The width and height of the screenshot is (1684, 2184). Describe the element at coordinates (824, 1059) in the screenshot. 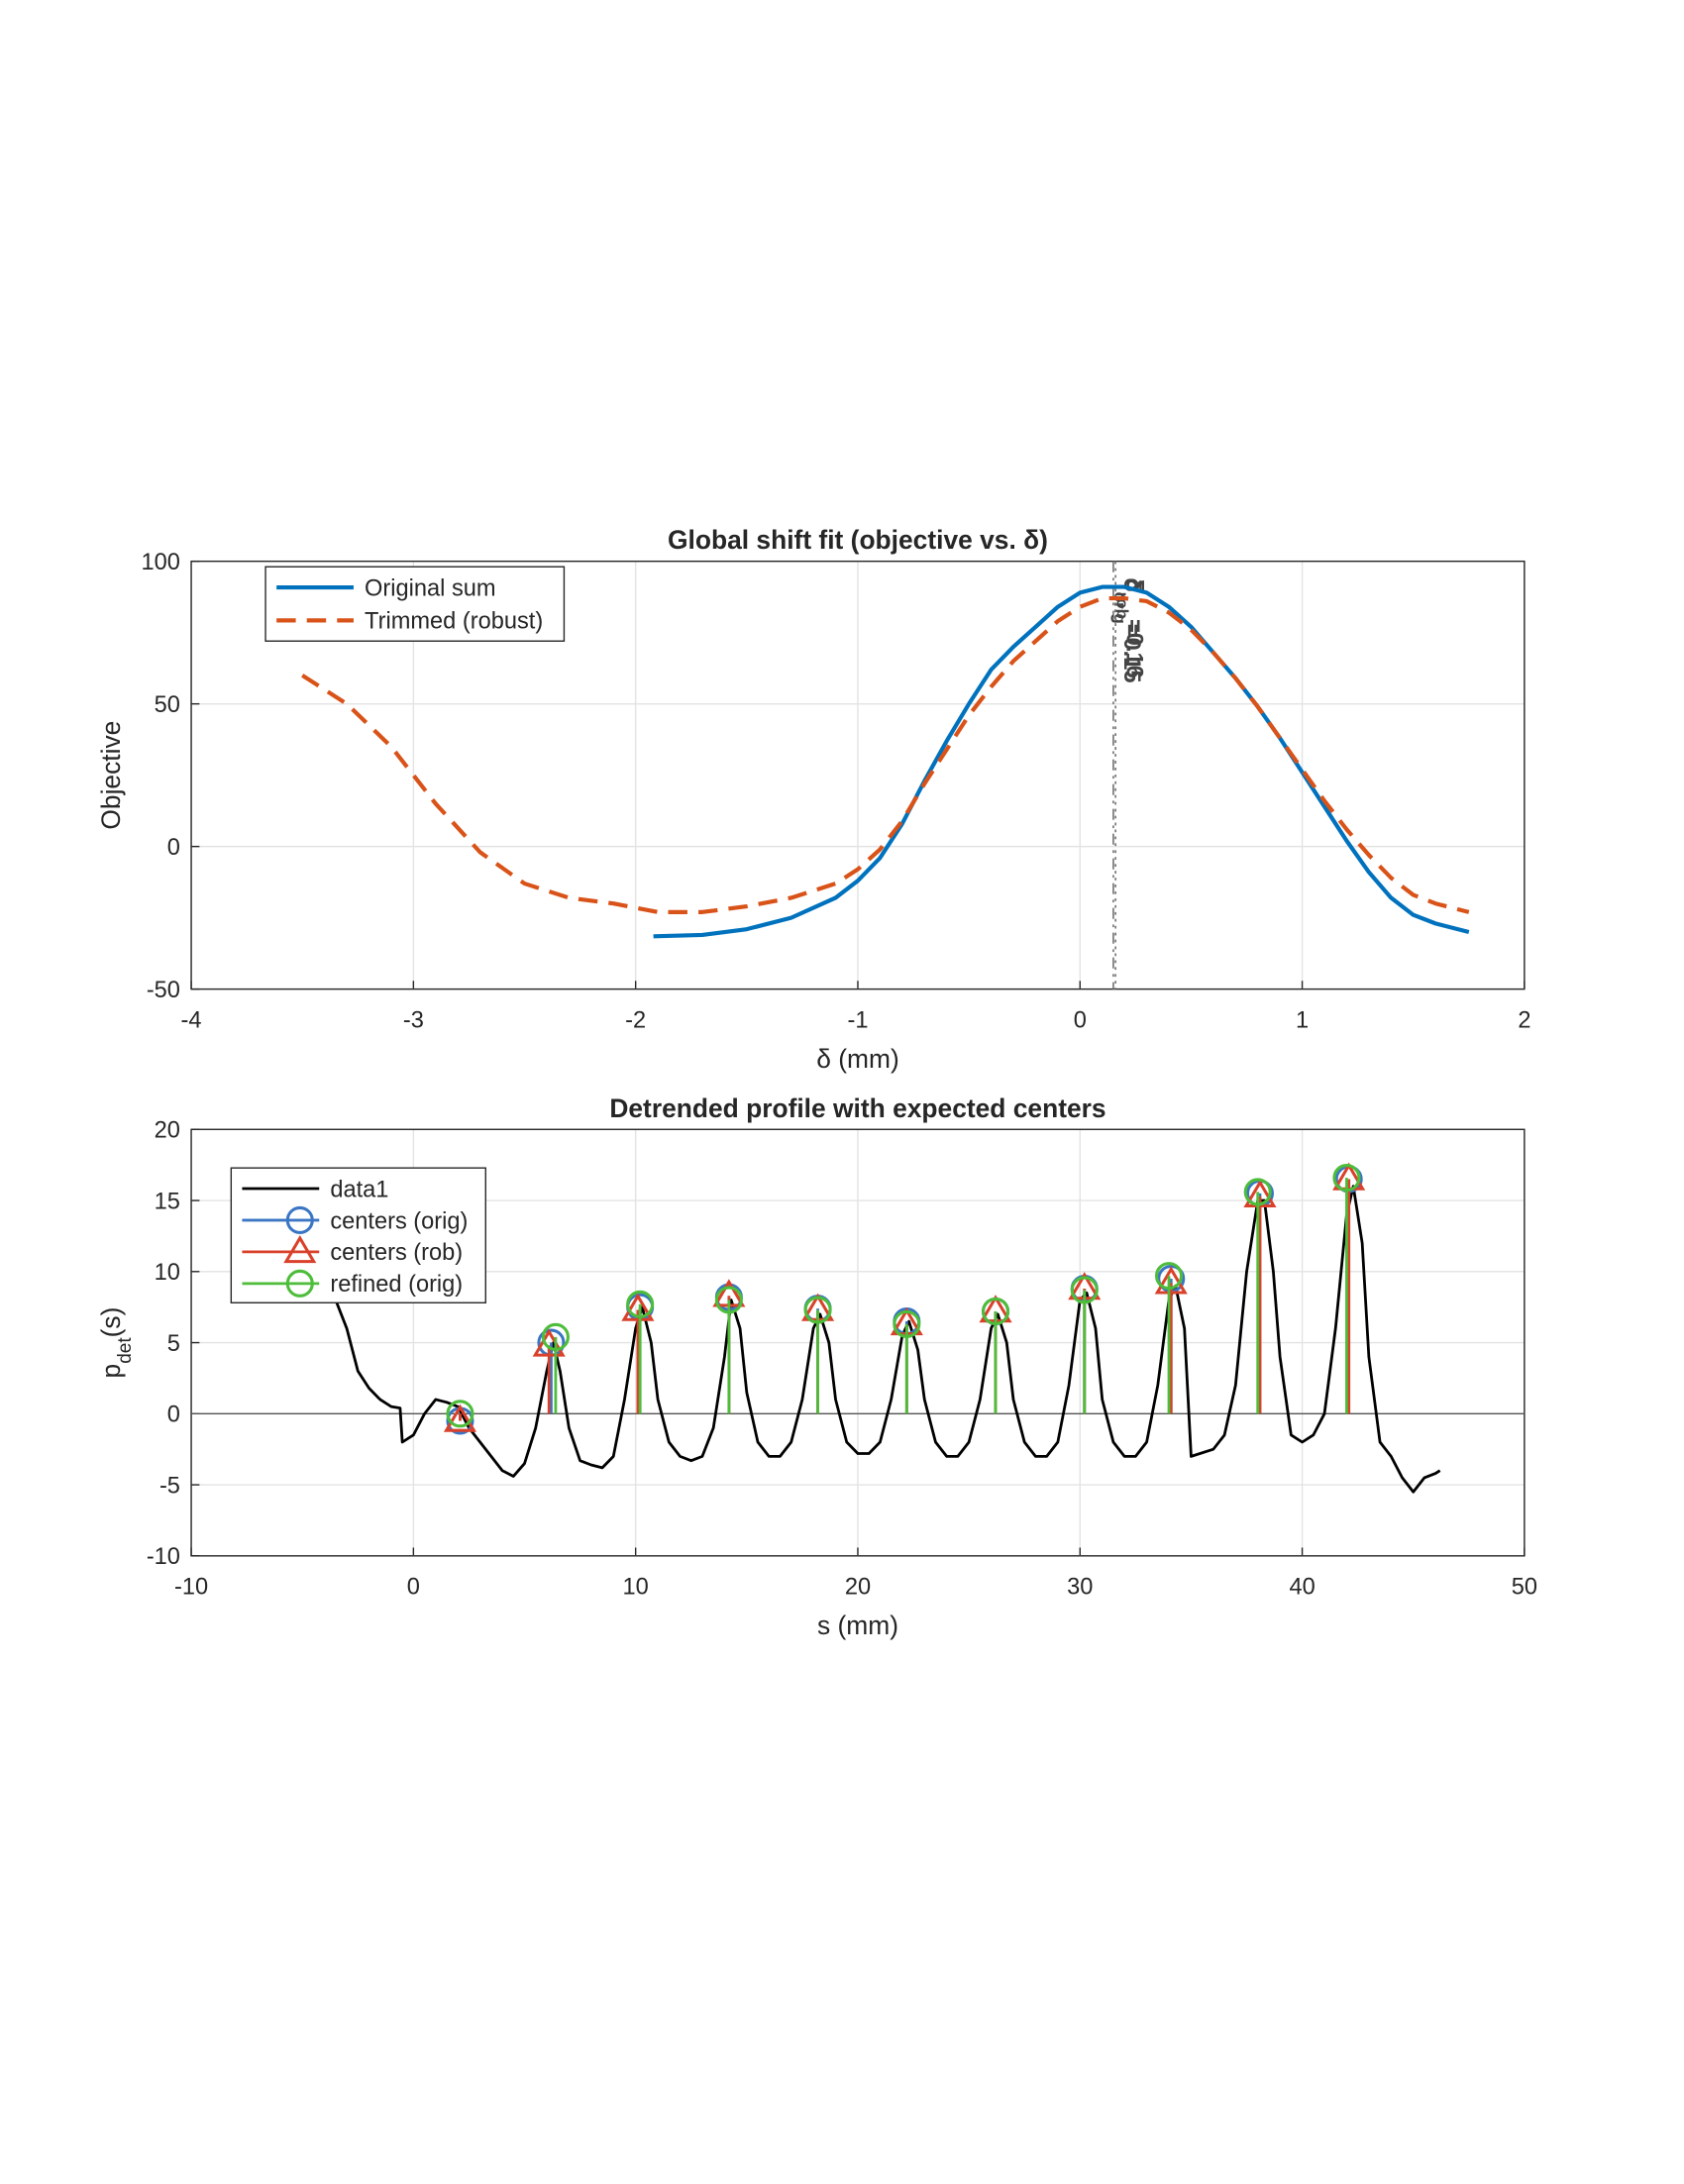

I see `x-axis-label-part: δ` at that location.